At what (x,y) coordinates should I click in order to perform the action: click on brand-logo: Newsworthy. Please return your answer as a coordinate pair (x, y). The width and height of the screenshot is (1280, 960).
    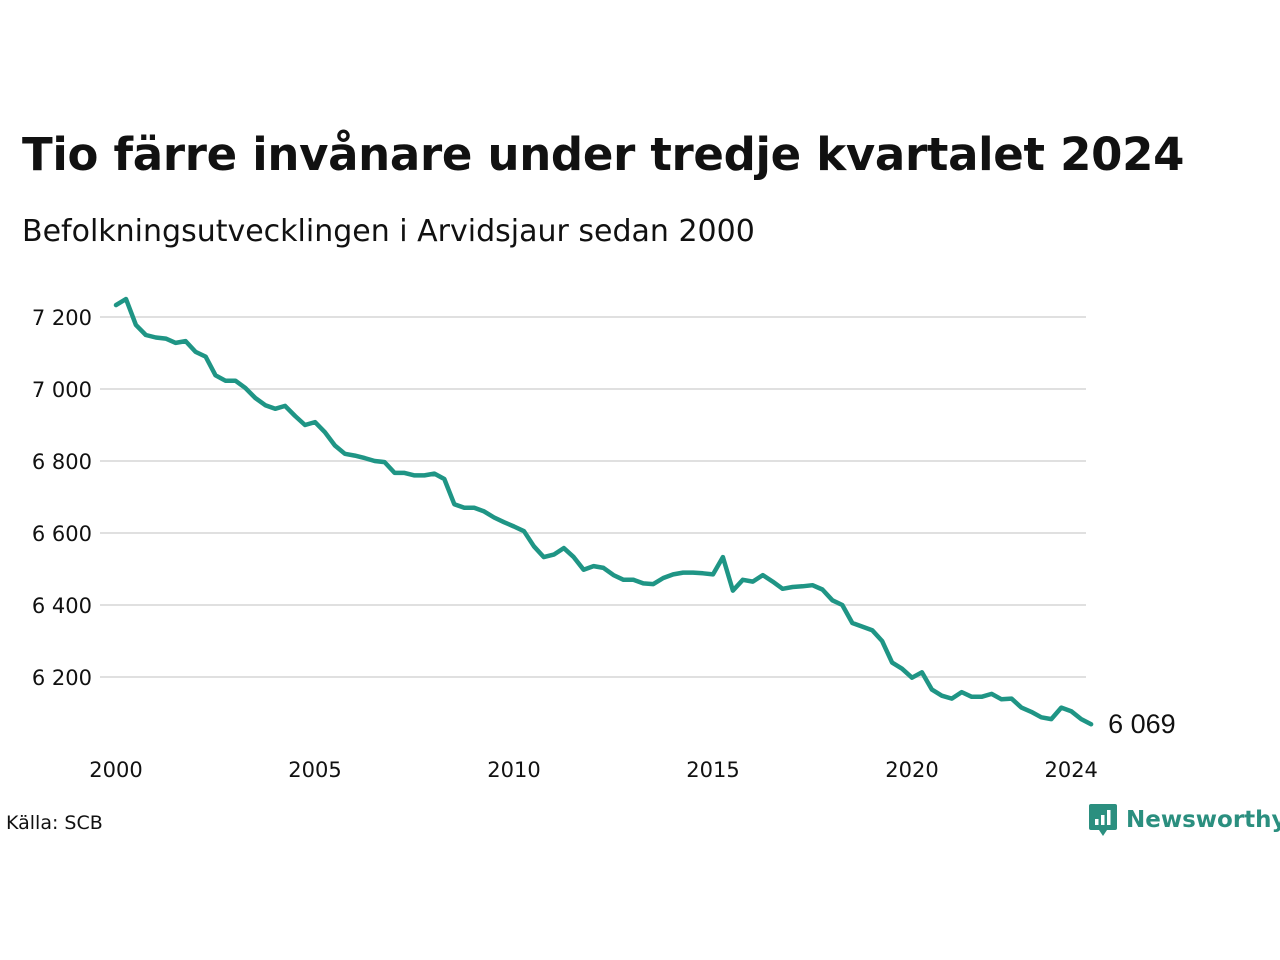
    Looking at the image, I should click on (1184, 820).